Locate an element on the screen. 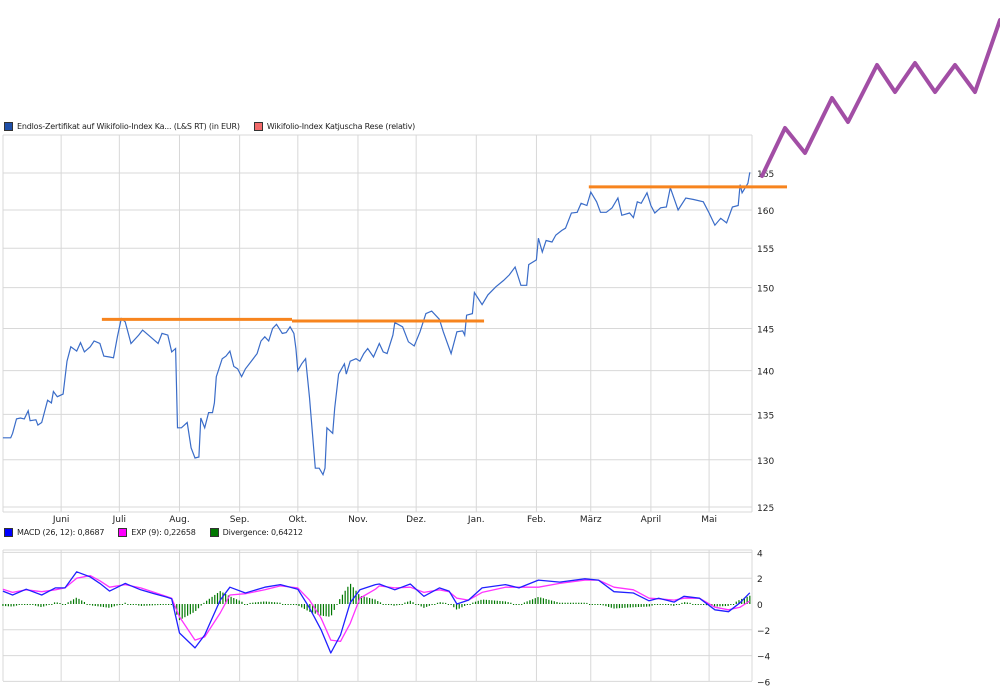 This screenshot has width=1000, height=691. x-tick-label-month: Okt. is located at coordinates (297, 520).